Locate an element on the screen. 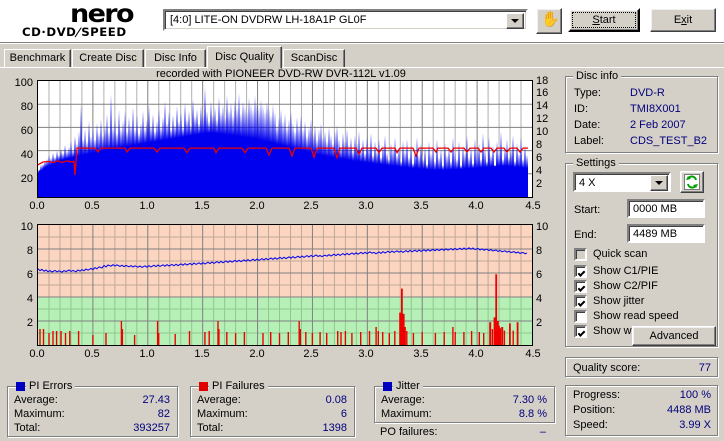  speed-label: Speed: is located at coordinates (590, 425).